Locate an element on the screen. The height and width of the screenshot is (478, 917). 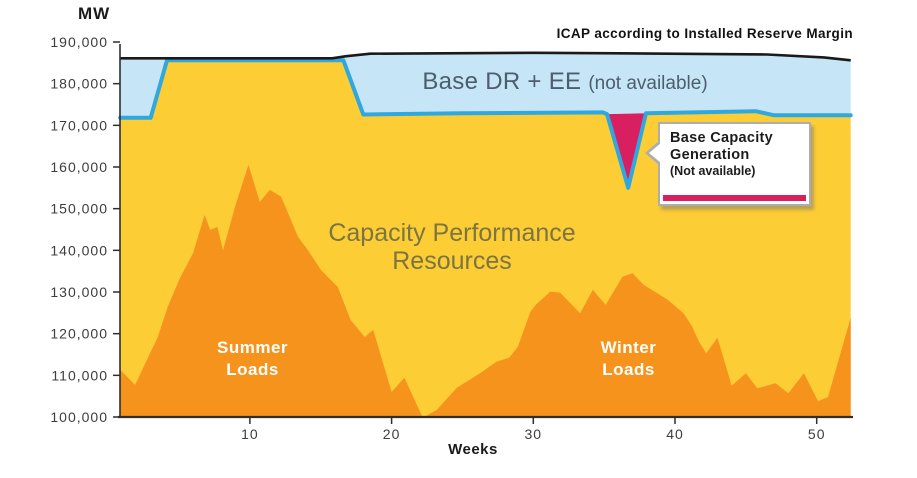
x-tick-label: 40 is located at coordinates (675, 434).